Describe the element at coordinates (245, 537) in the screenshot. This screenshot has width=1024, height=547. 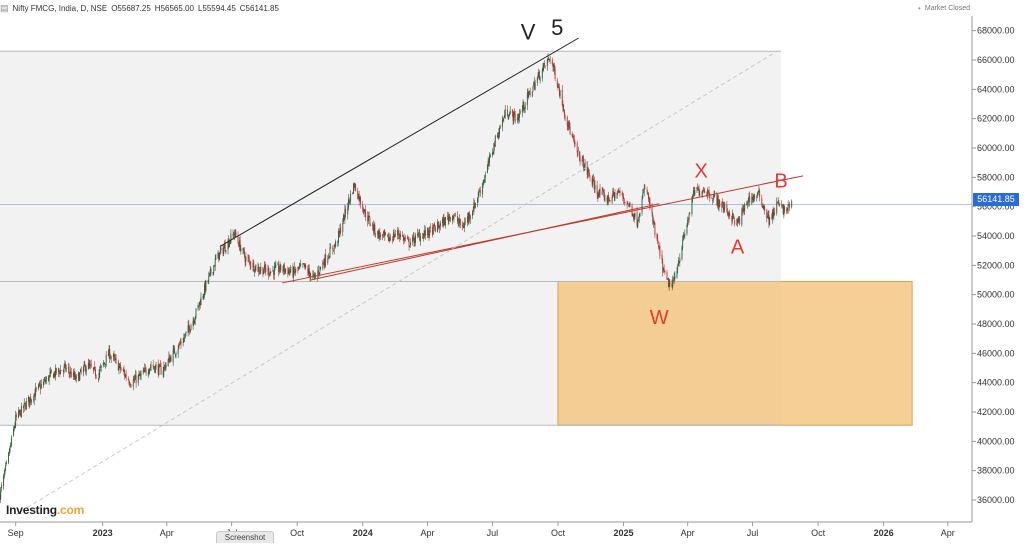
I see `screenshot-tab: Screenshot` at that location.